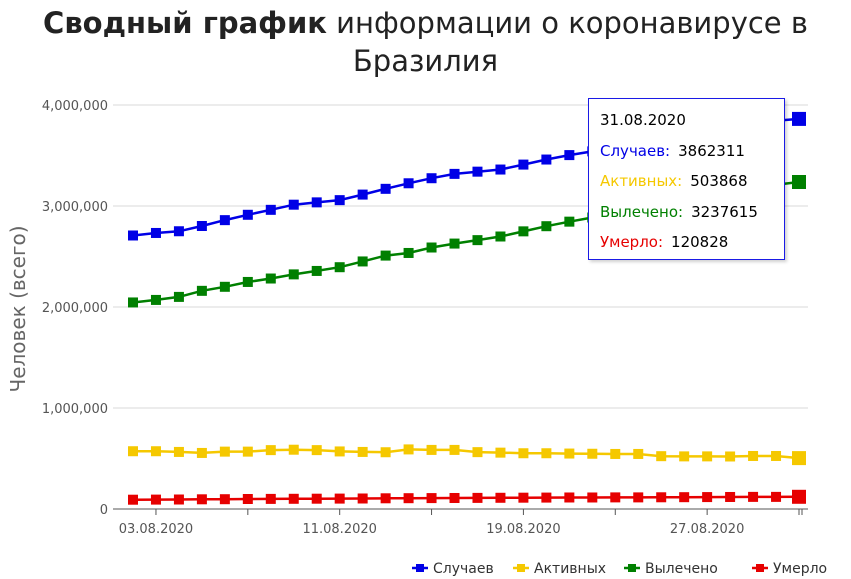  Describe the element at coordinates (711, 150) in the screenshot. I see `tooltip-value-cases: 3862311` at that location.